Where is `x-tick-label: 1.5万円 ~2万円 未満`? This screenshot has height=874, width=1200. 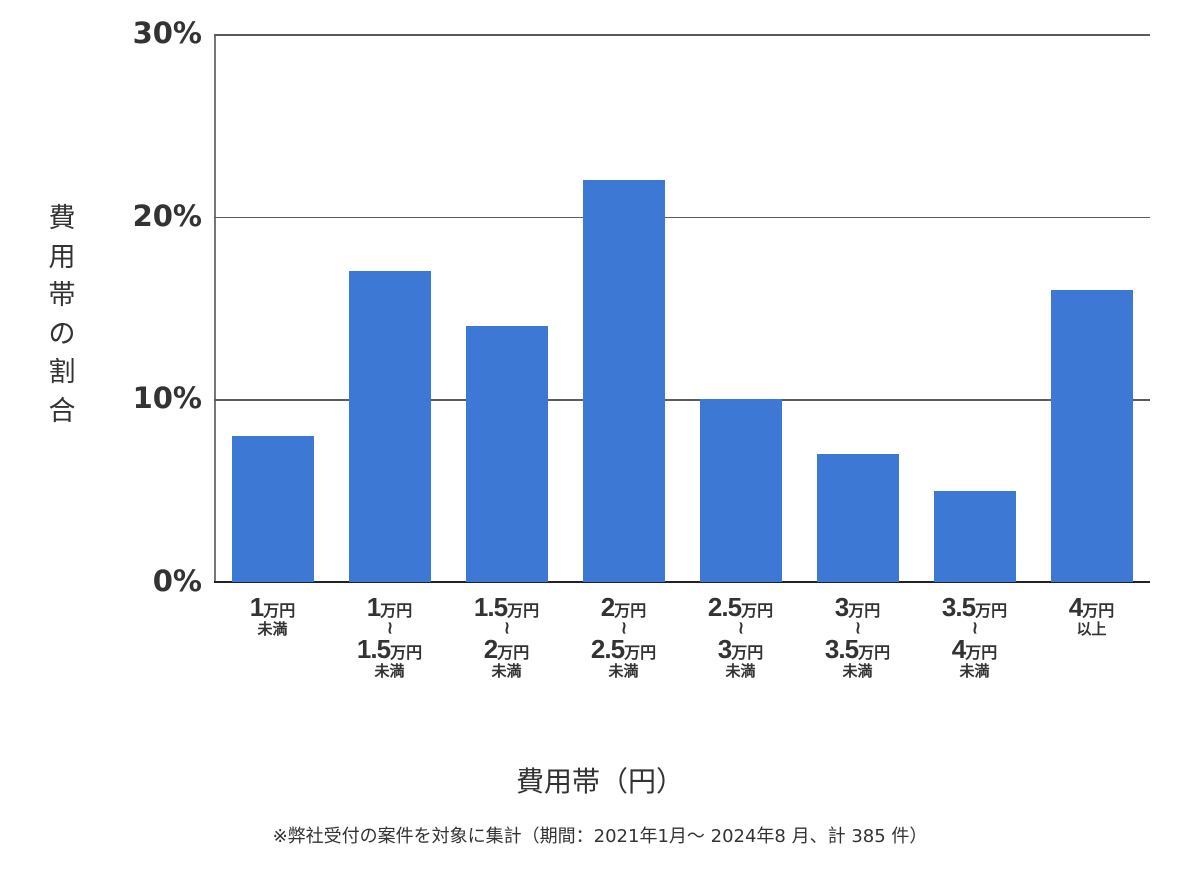 x-tick-label: 1.5万円 ~2万円 未満 is located at coordinates (506, 636).